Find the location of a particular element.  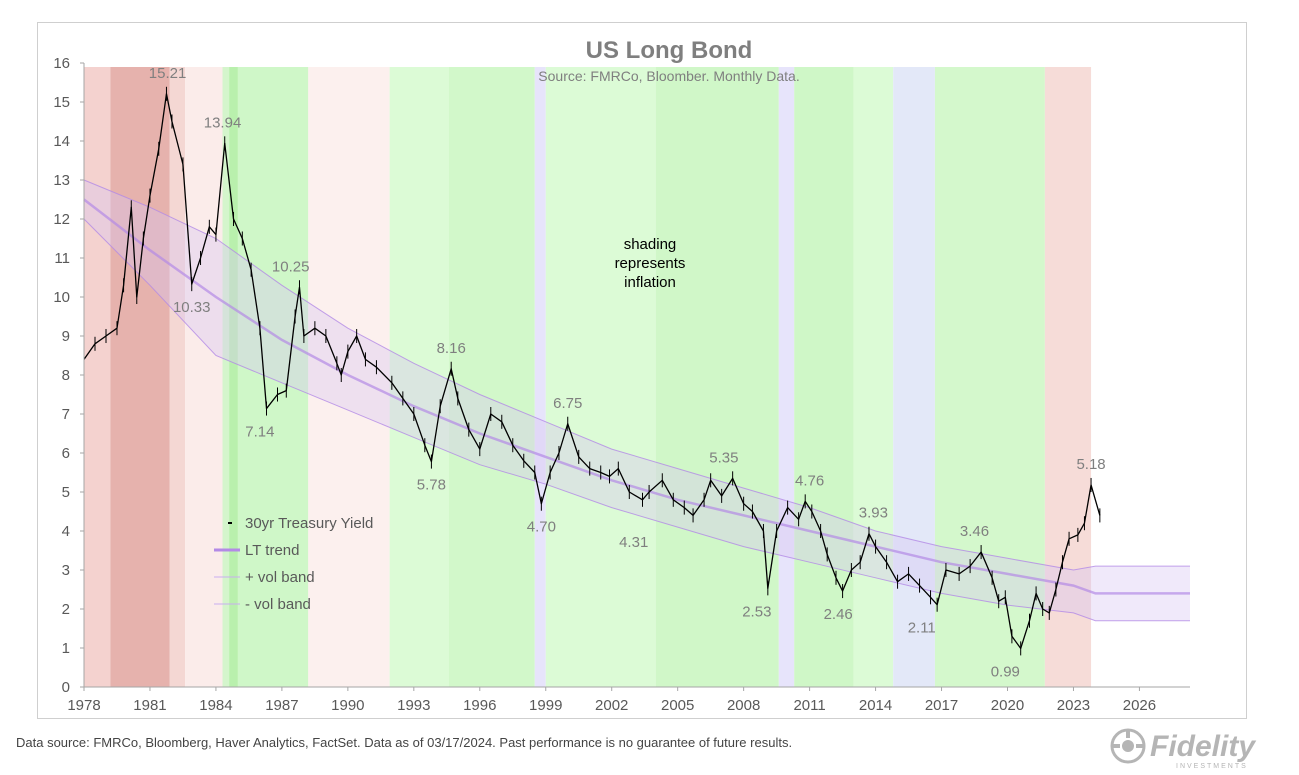

fidelity-logo: Fidelity INVESTMENTS is located at coordinates (1183, 749).